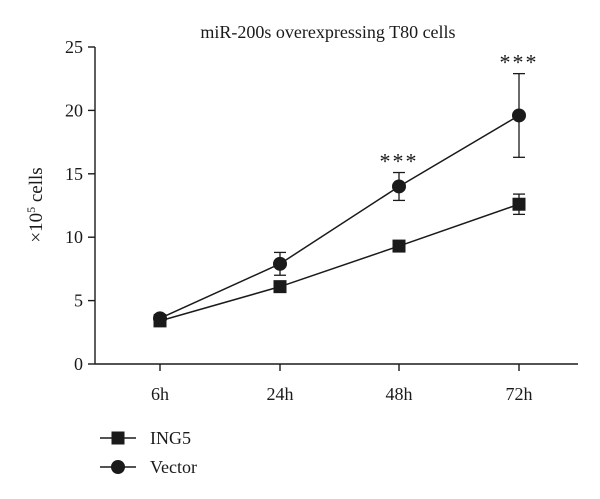  Describe the element at coordinates (74, 110) in the screenshot. I see `y-tick-label: 20` at that location.